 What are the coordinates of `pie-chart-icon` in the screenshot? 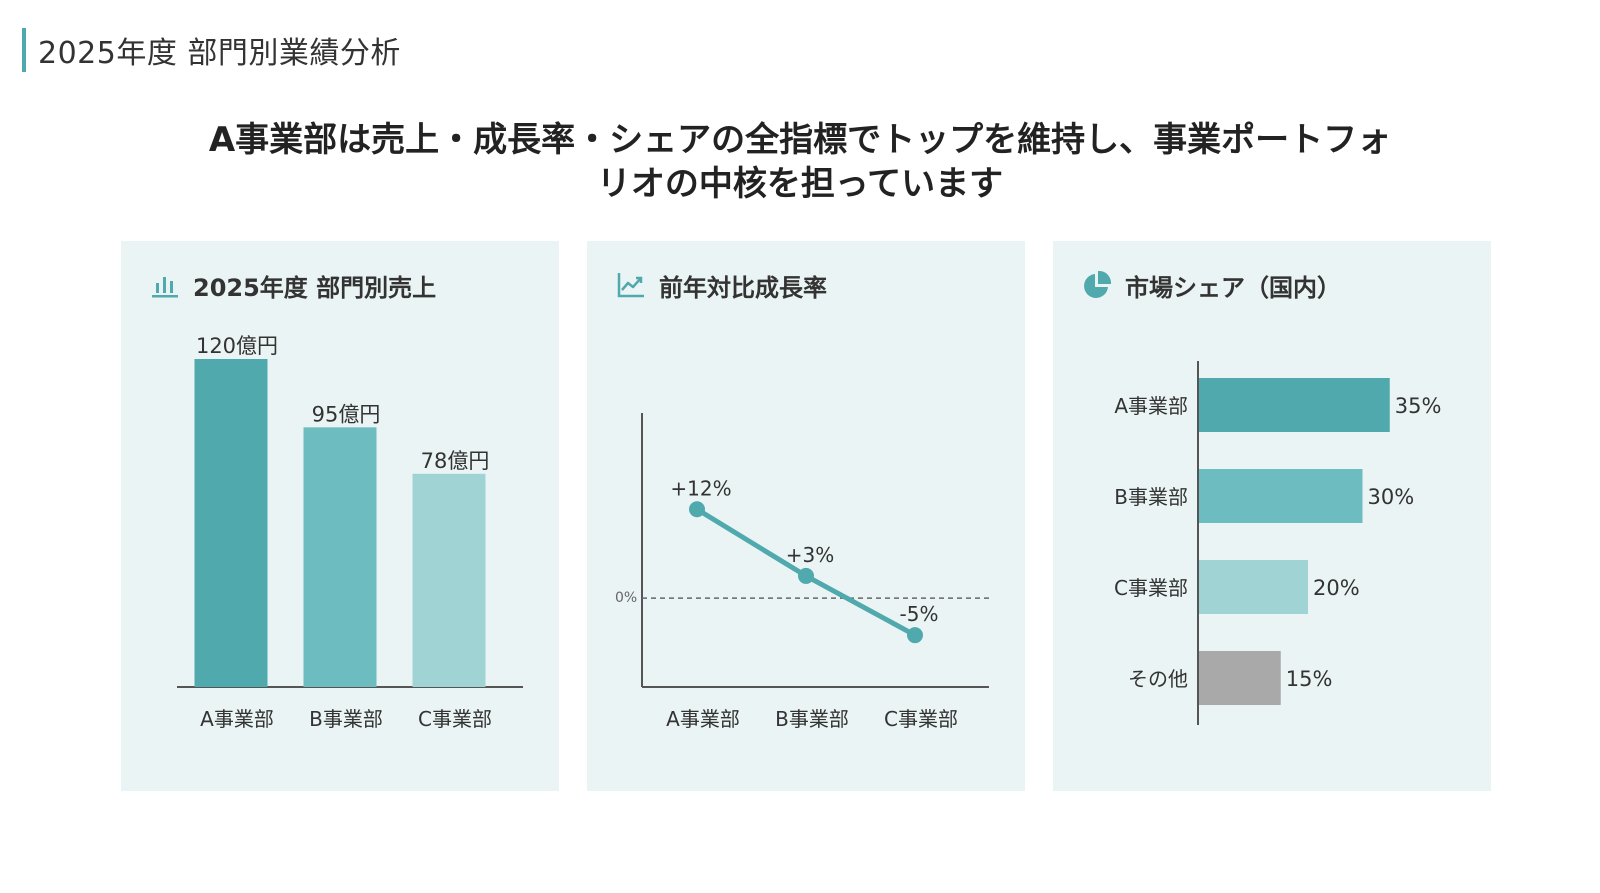 It's located at (1098, 284).